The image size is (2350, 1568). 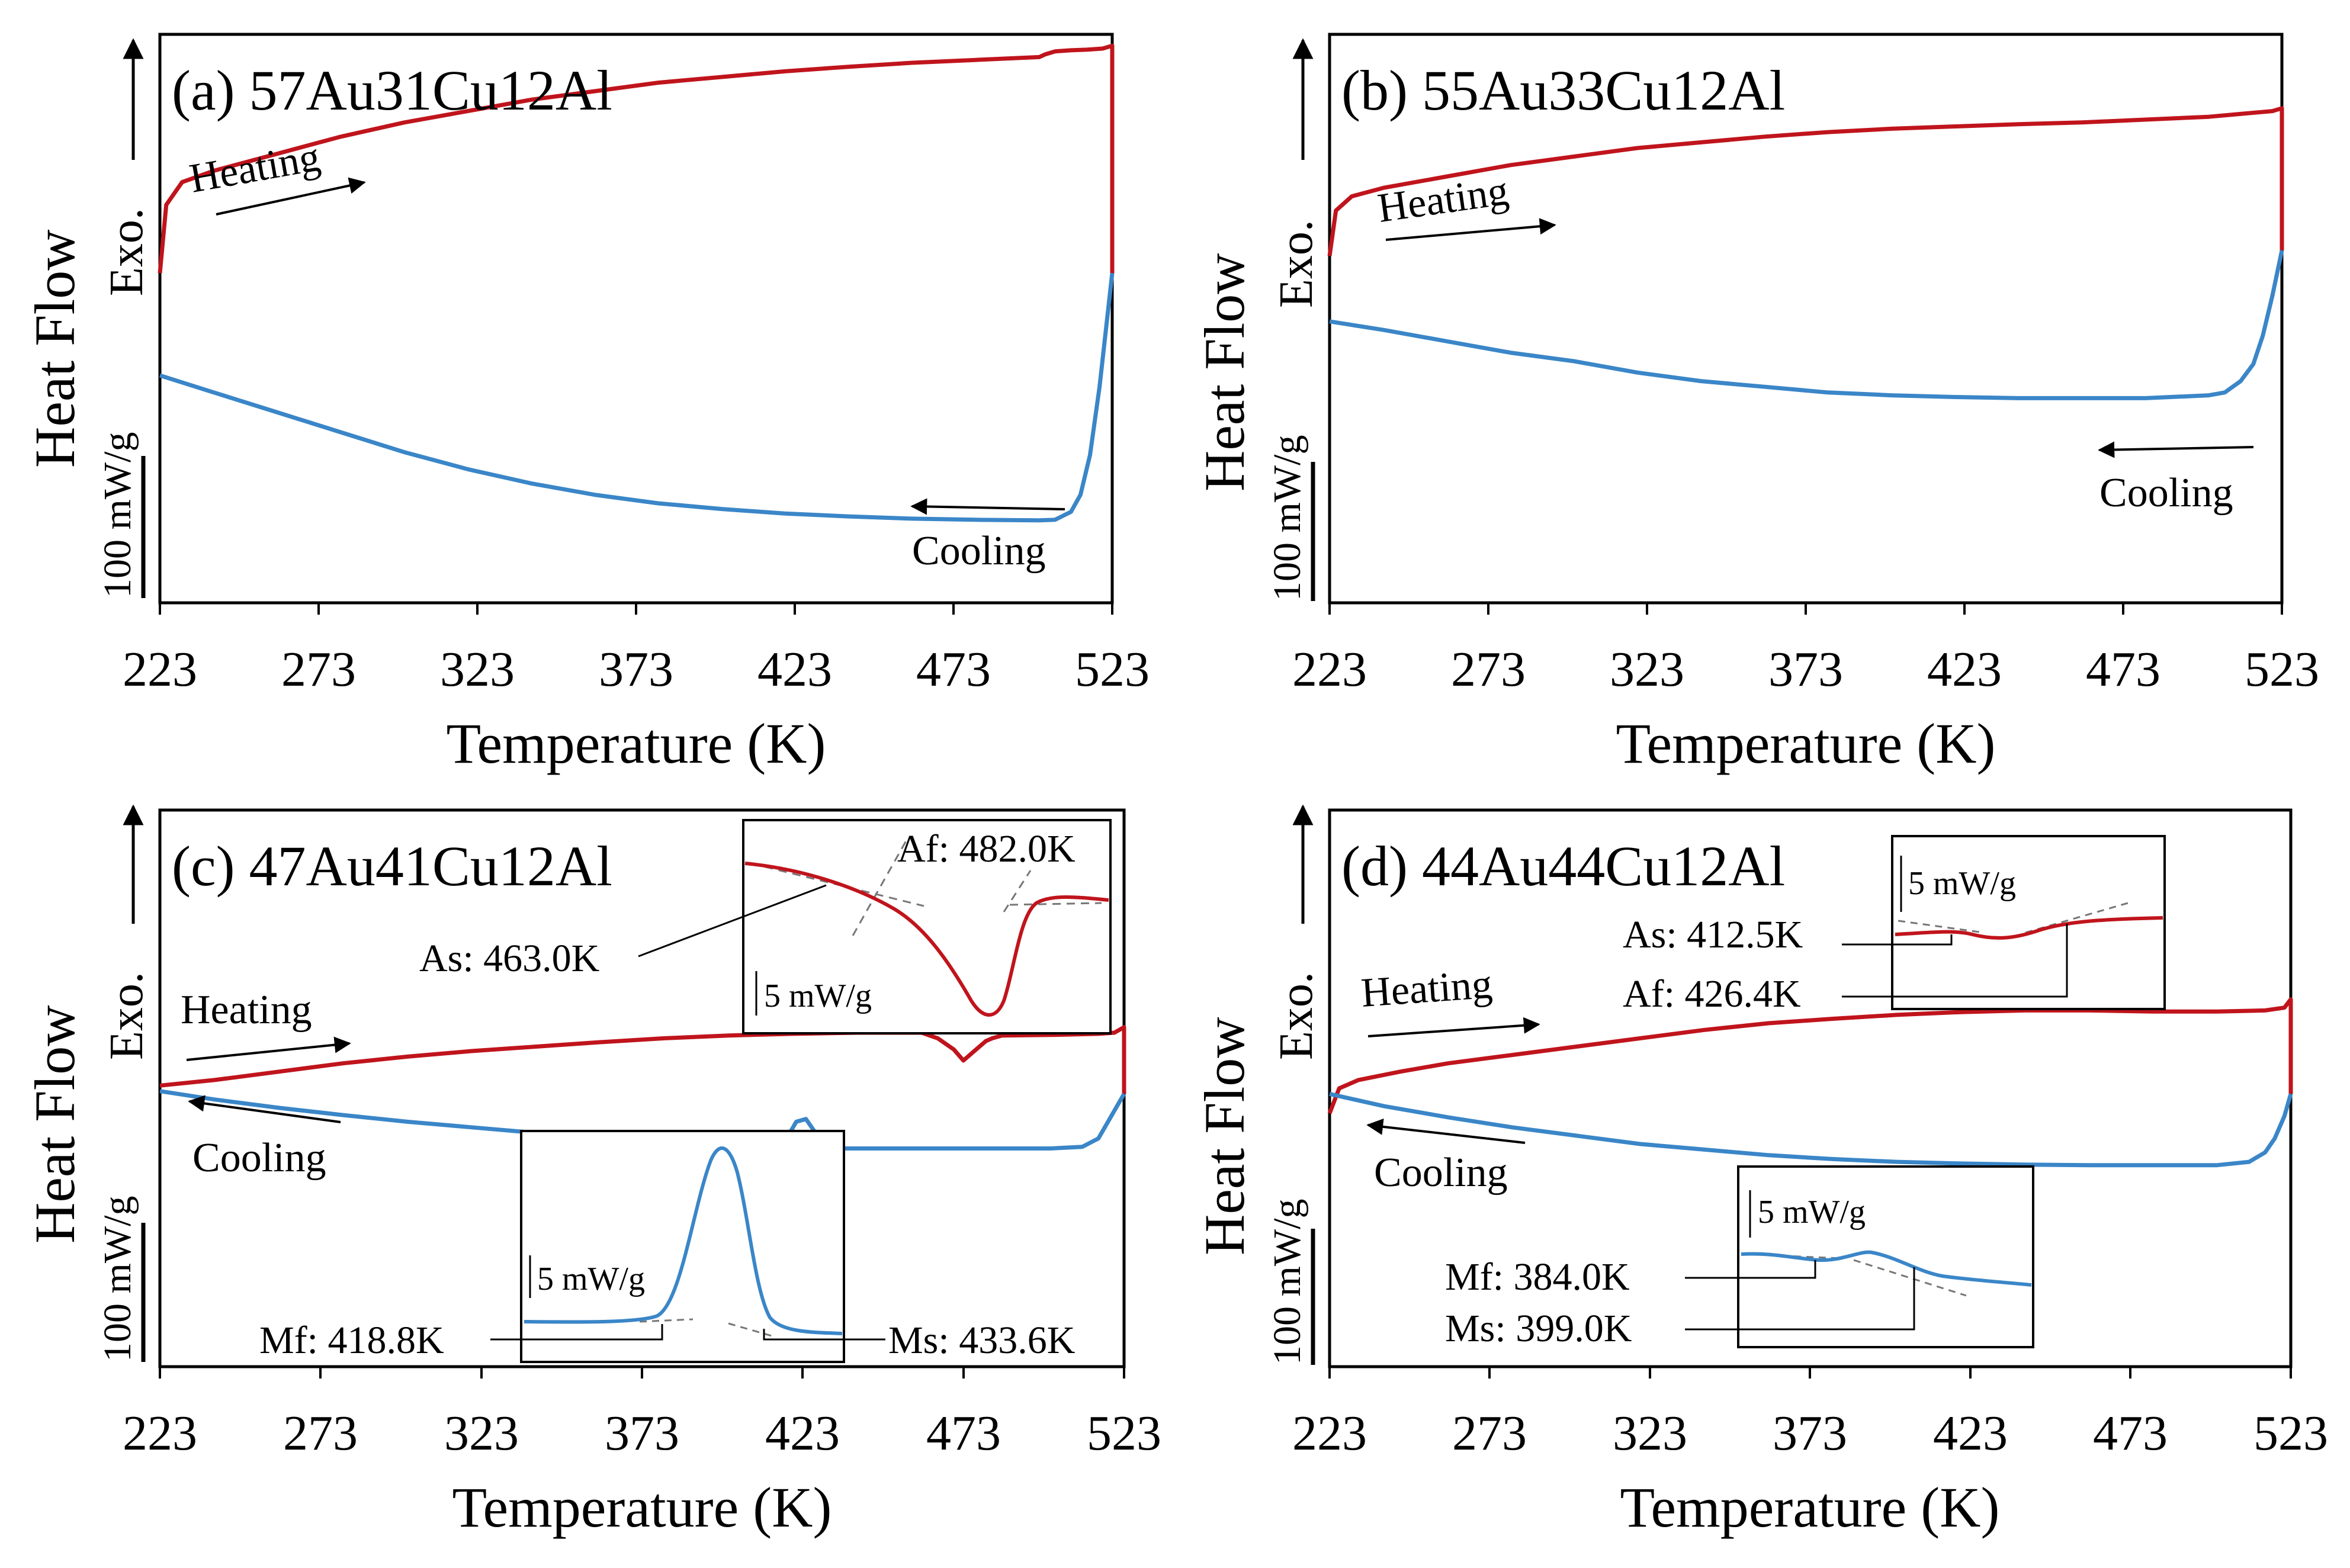 I want to click on panel-c-xlabel: Temperature (K), so click(x=642, y=1507).